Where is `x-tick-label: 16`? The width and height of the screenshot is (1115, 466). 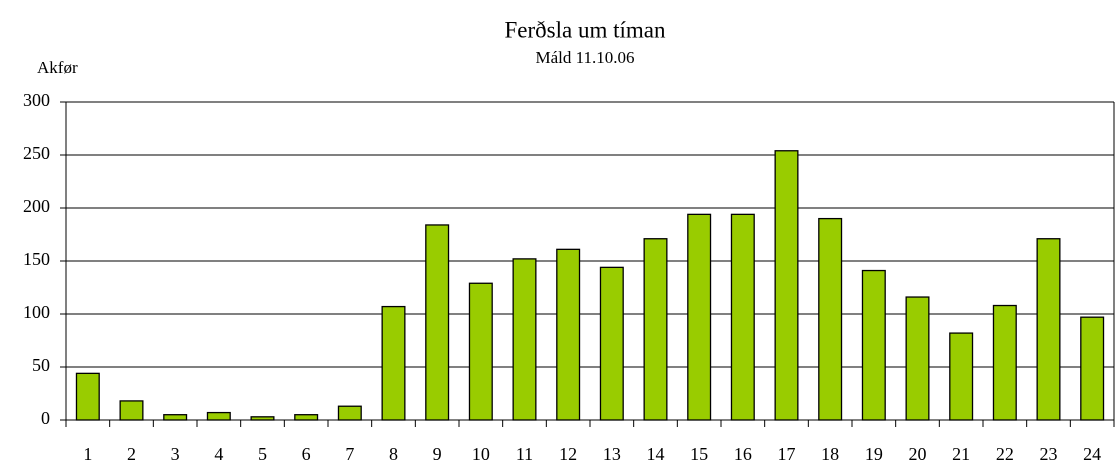 x-tick-label: 16 is located at coordinates (743, 454).